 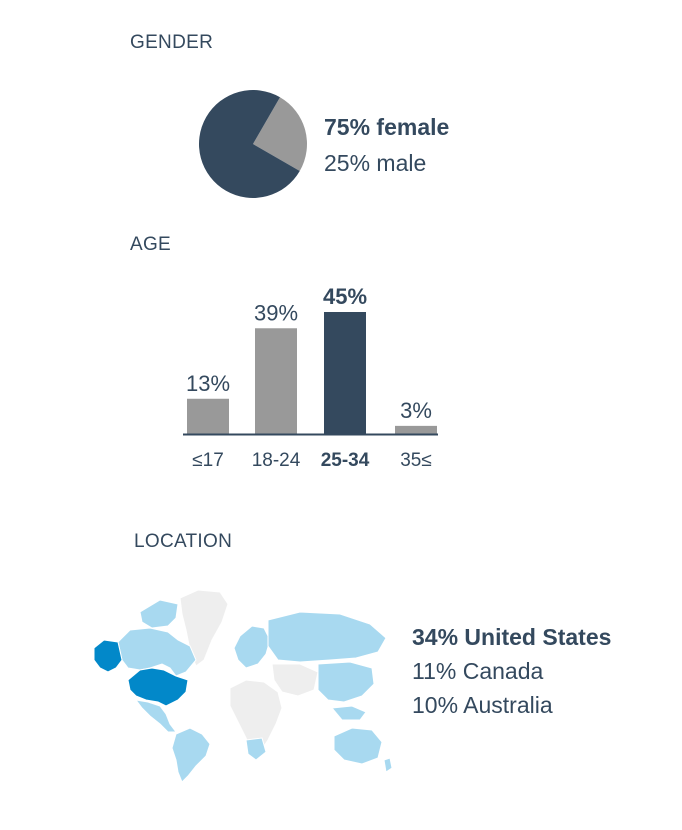 I want to click on map-alaska, so click(x=108, y=656).